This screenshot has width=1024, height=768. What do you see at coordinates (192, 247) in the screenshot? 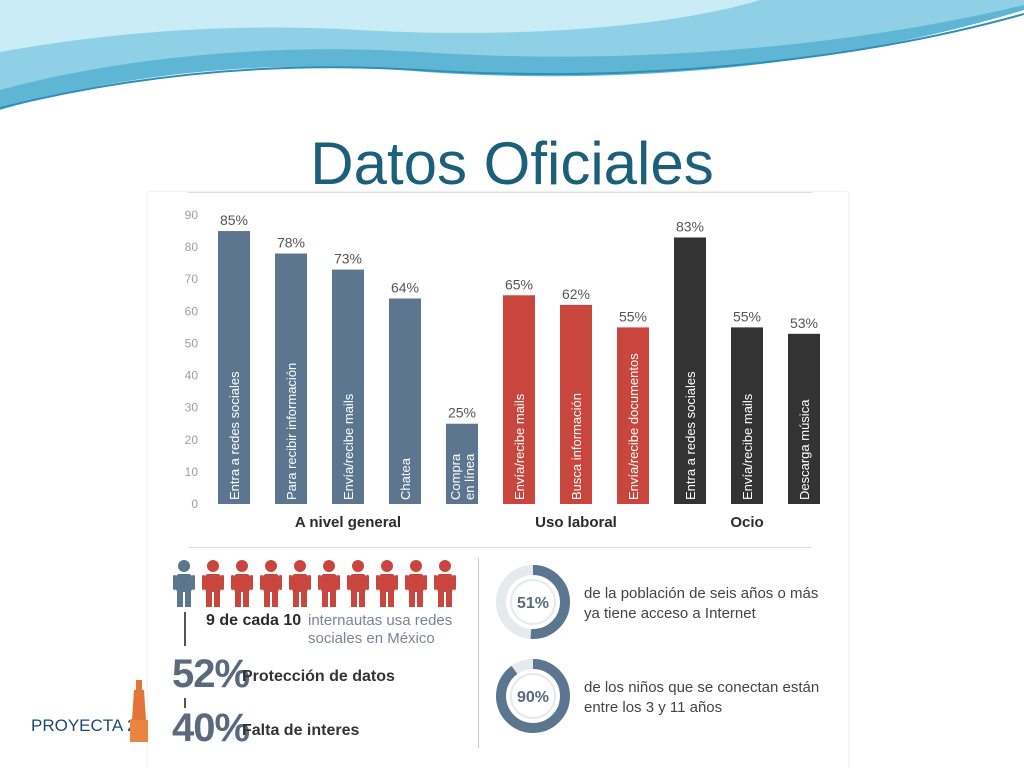
I see `y-tick-label: 80` at bounding box center [192, 247].